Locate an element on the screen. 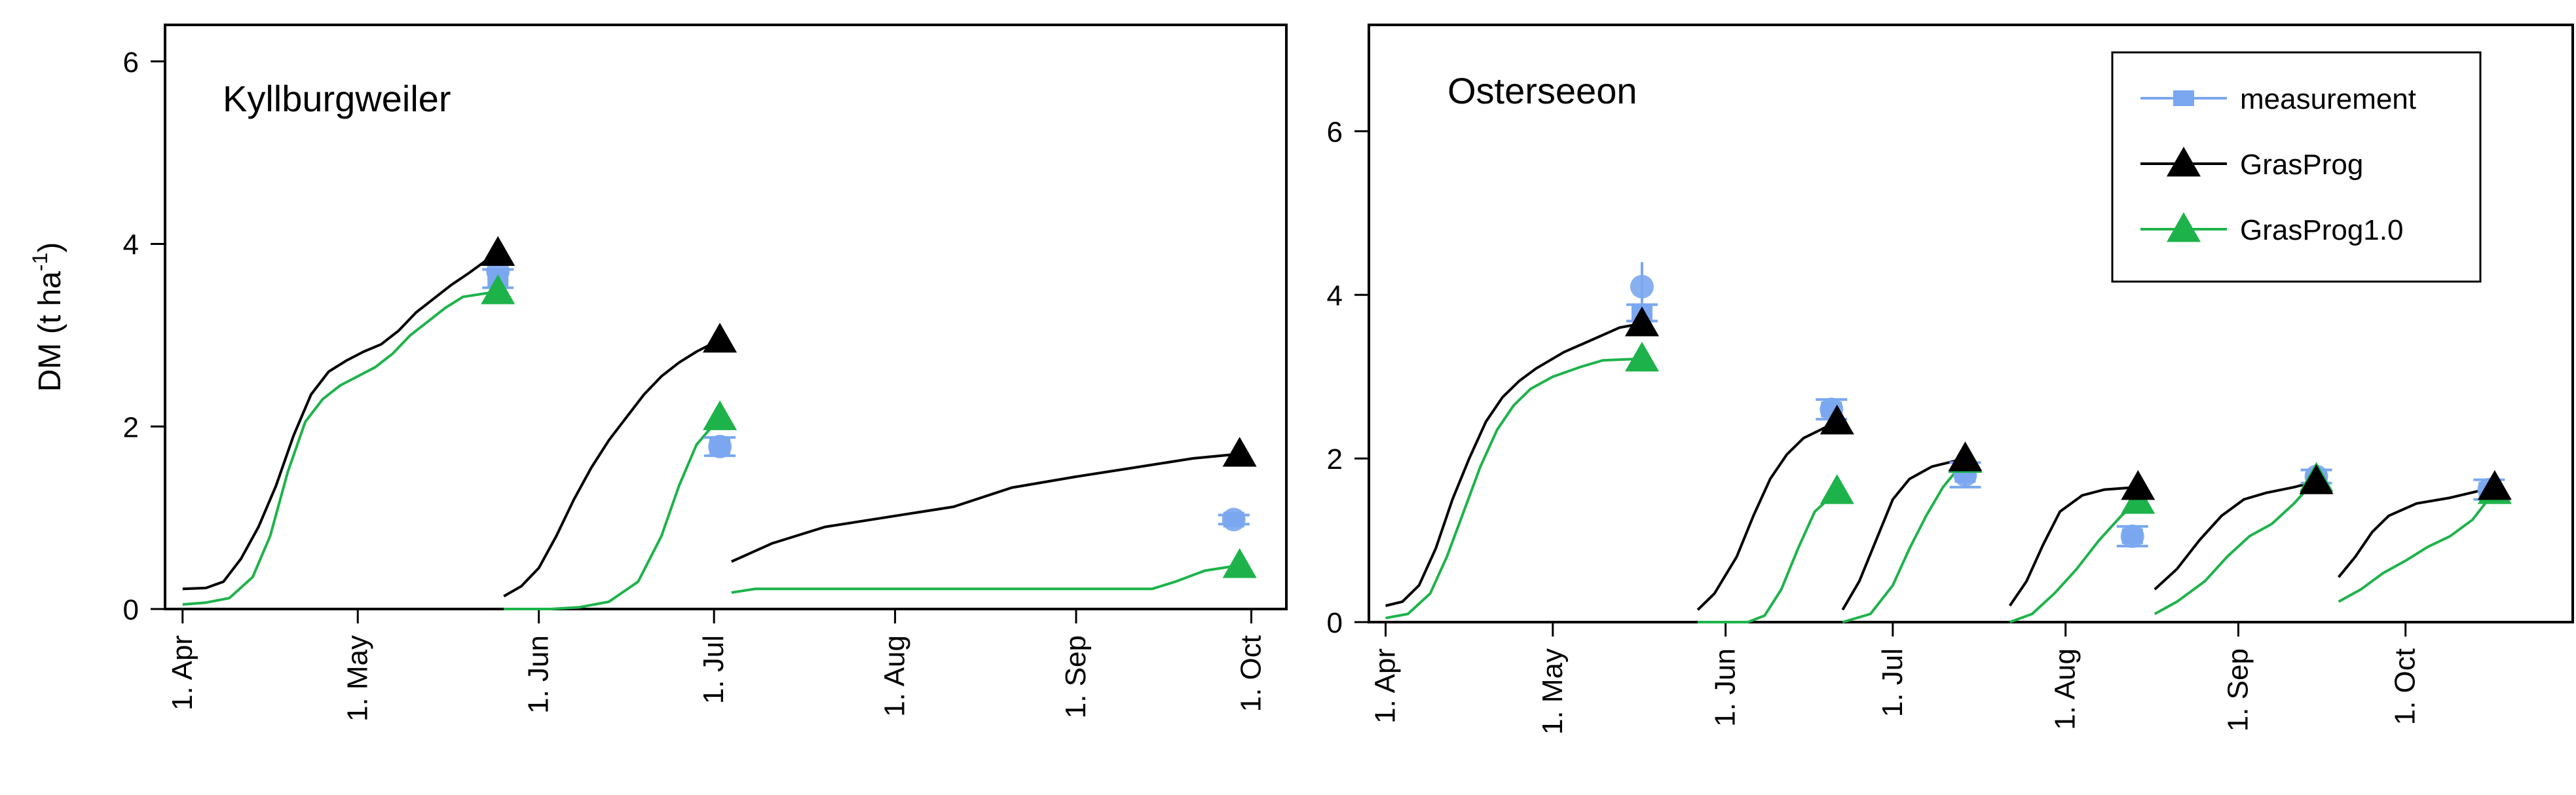 This screenshot has height=795, width=2576. legend-label: measurement is located at coordinates (2328, 99).